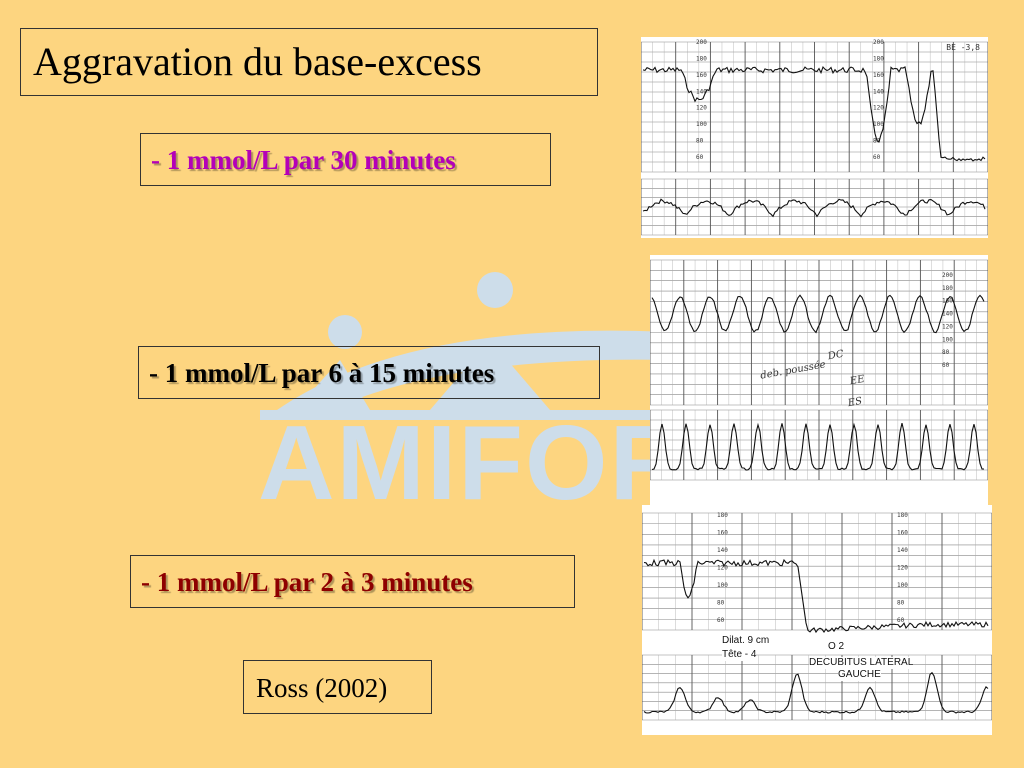 This screenshot has width=1024, height=768. I want to click on ctg-tracing-2-graph: 200 180 160 140 120 100 80 60, so click(819, 370).